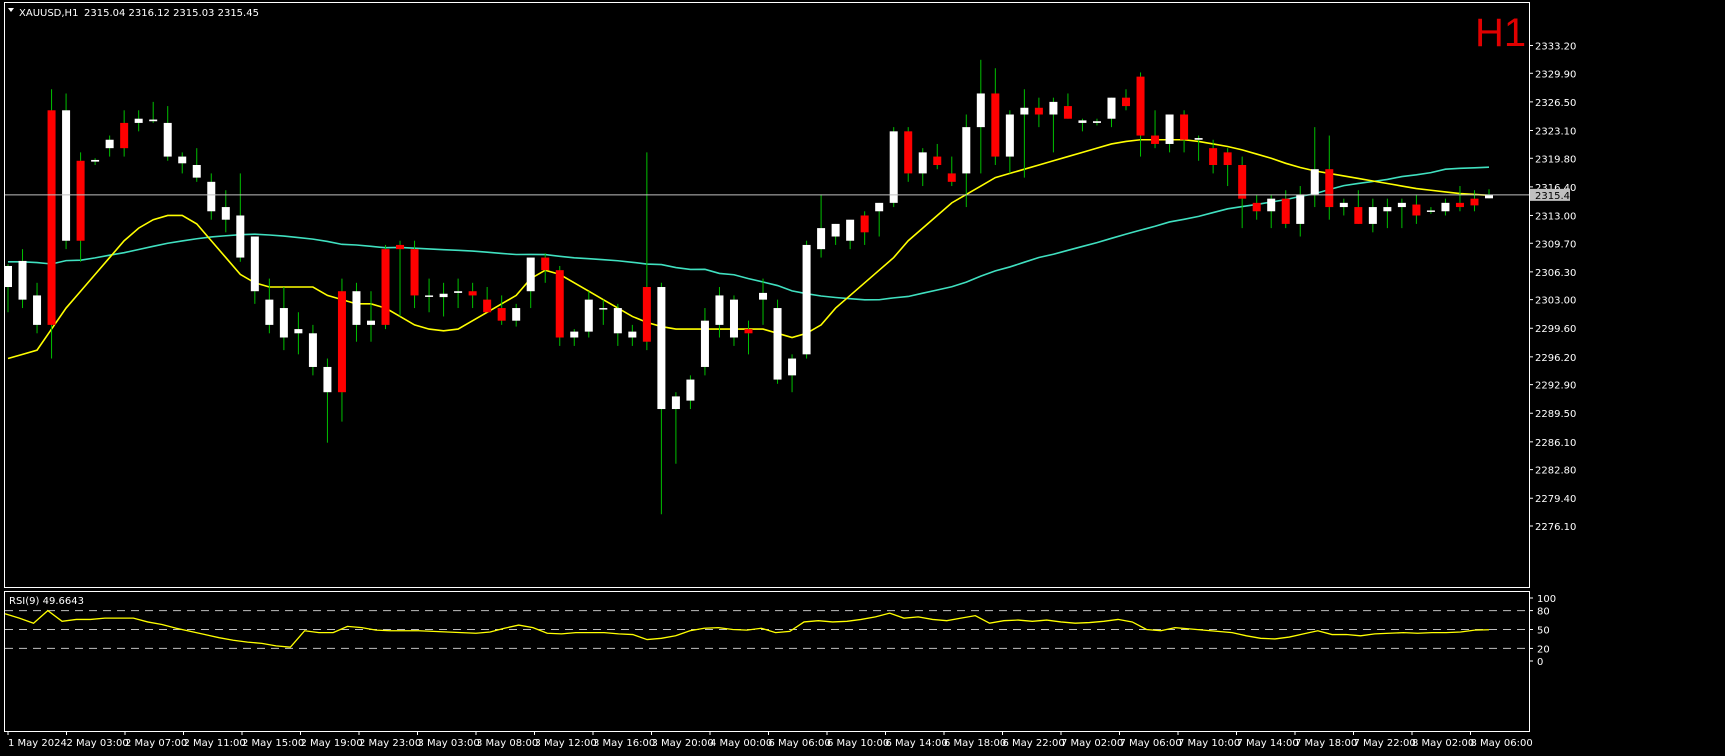  I want to click on time-tick-label: 7 May 02:00, so click(1092, 743).